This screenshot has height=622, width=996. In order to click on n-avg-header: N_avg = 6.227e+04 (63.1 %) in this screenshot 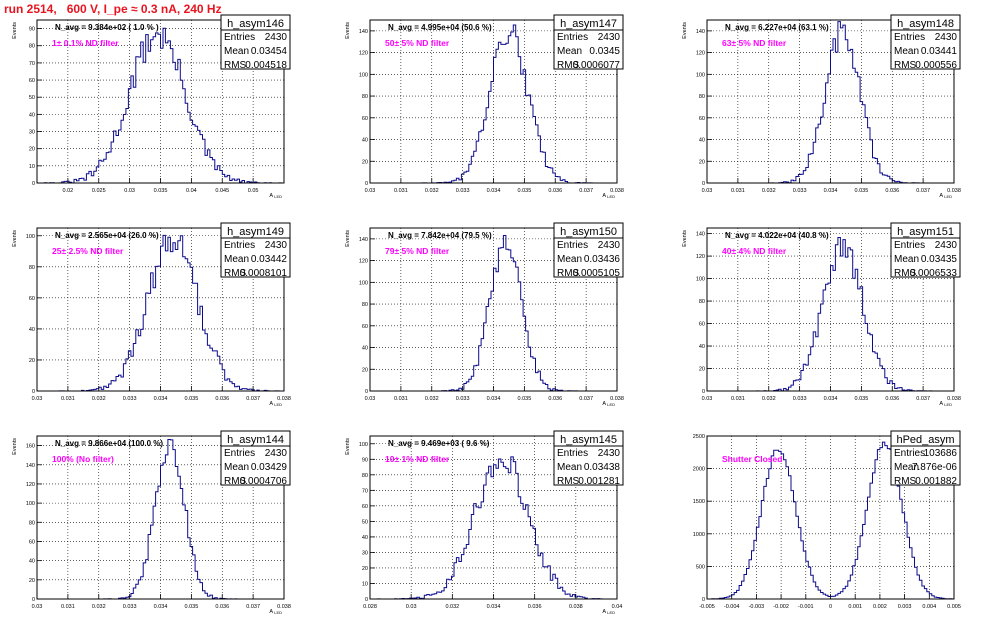, I will do `click(777, 27)`.